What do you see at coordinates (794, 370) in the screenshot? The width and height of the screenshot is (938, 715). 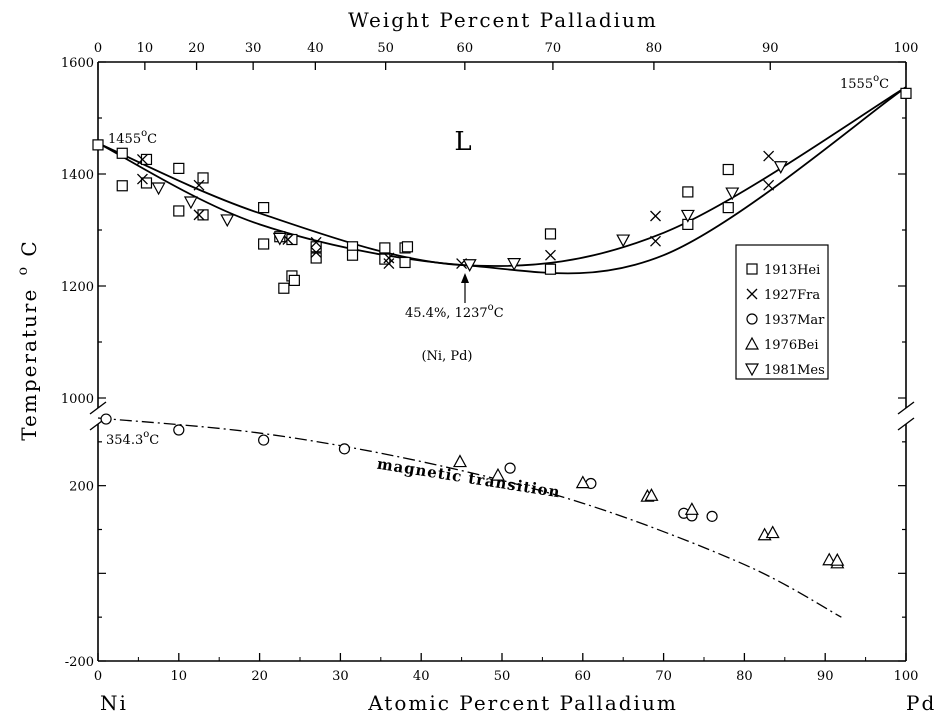 I see `legend-label: 1981Mes` at bounding box center [794, 370].